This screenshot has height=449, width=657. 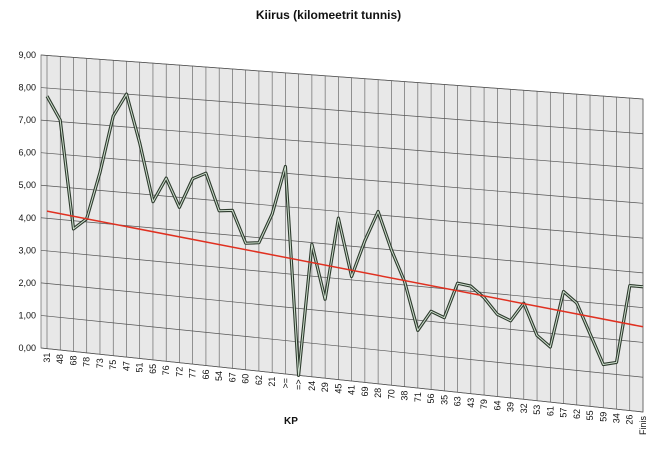 I want to click on x-tick-label: 45, so click(x=338, y=389).